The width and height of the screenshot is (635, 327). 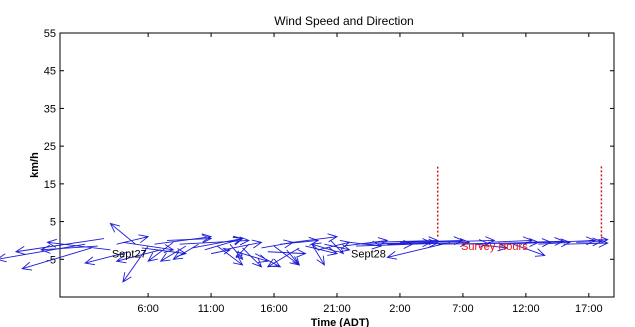 I want to click on x-tick-label: 17:00, so click(x=589, y=309).